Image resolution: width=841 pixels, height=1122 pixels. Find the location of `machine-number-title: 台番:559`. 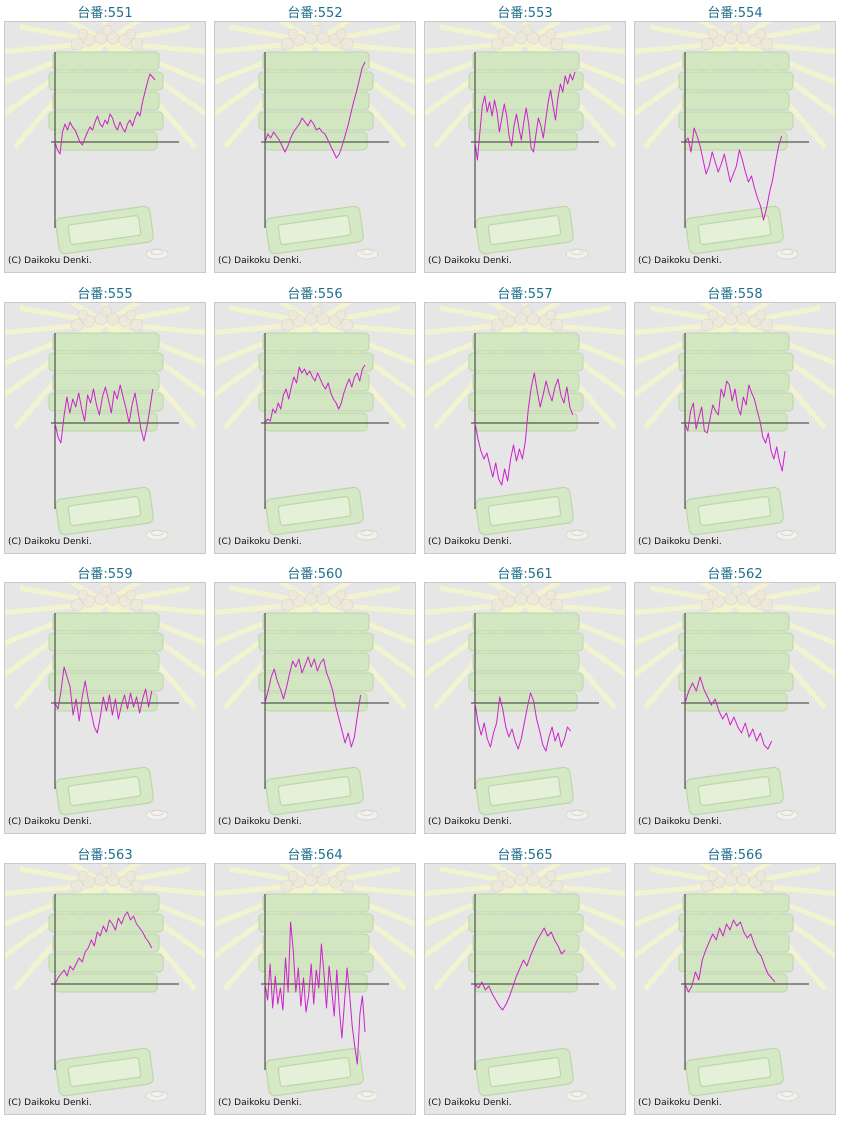

machine-number-title: 台番:559 is located at coordinates (105, 574).